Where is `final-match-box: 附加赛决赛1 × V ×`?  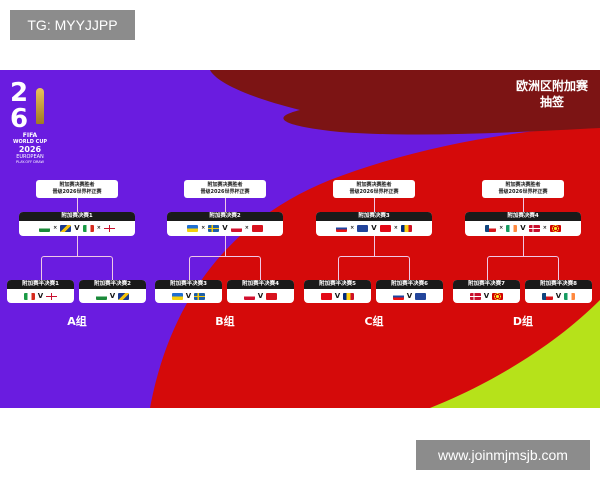
final-match-box: 附加赛决赛1 × V × is located at coordinates (77, 224).